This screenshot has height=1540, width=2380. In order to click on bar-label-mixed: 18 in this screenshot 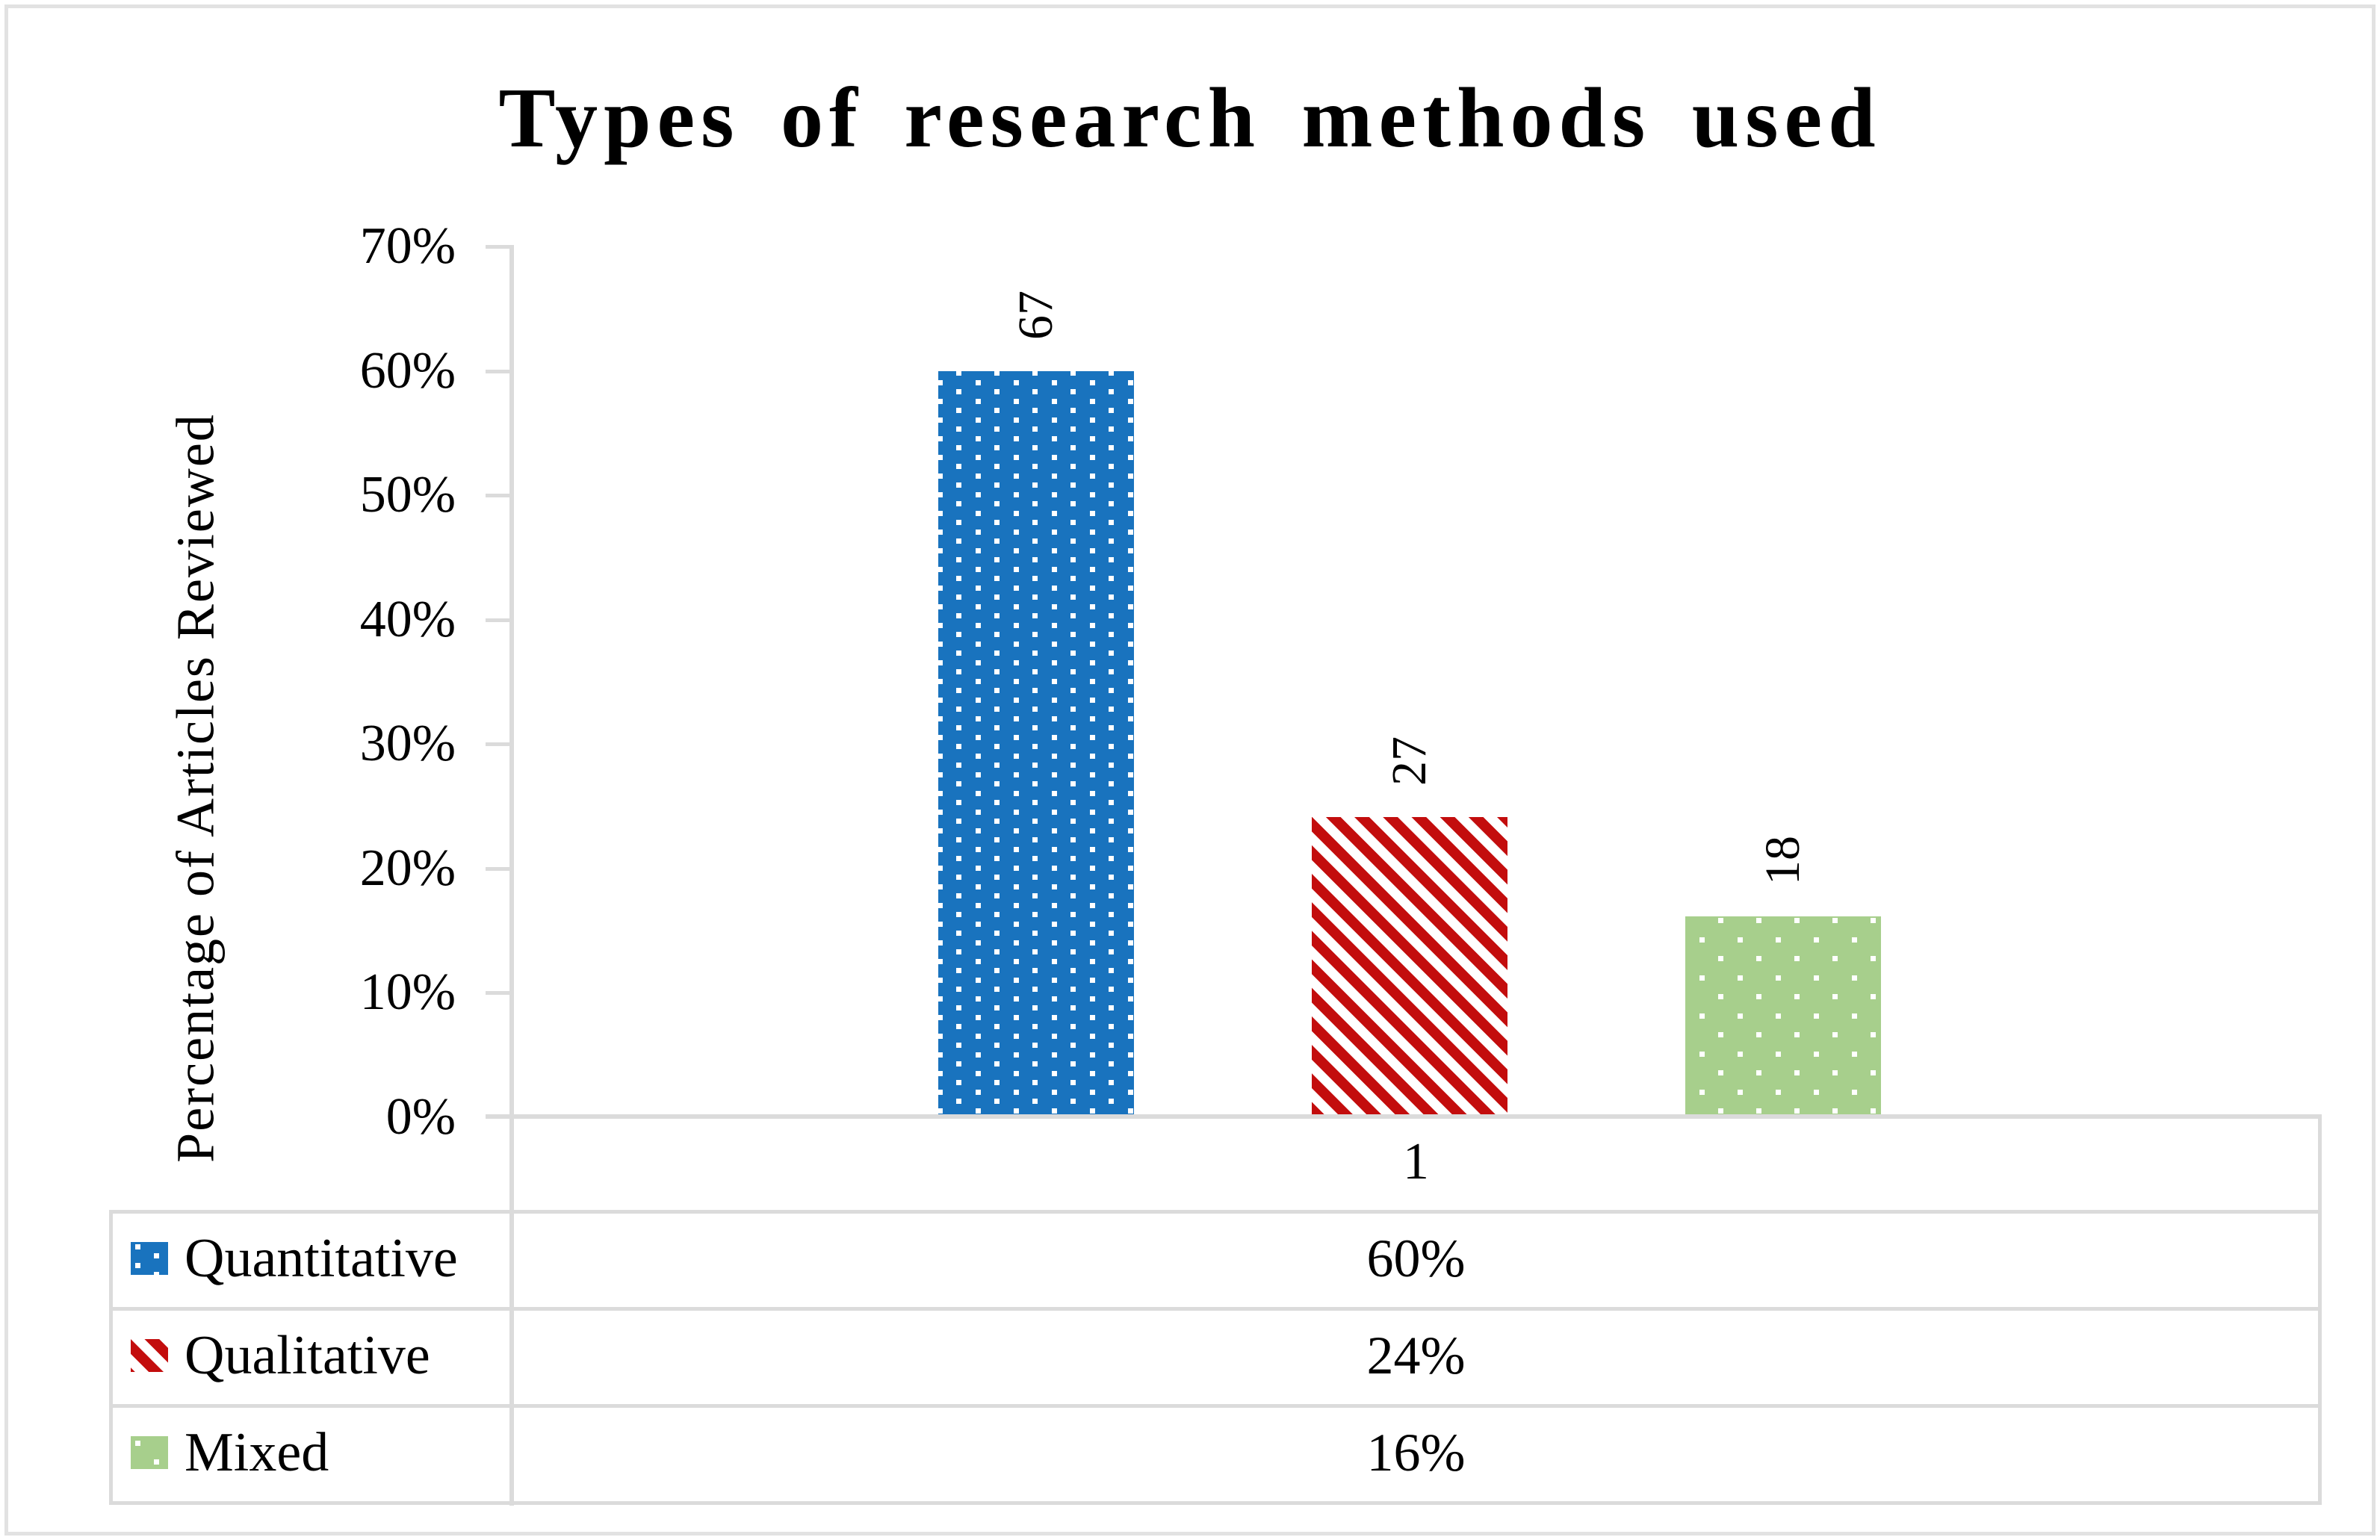, I will do `click(1782, 860)`.